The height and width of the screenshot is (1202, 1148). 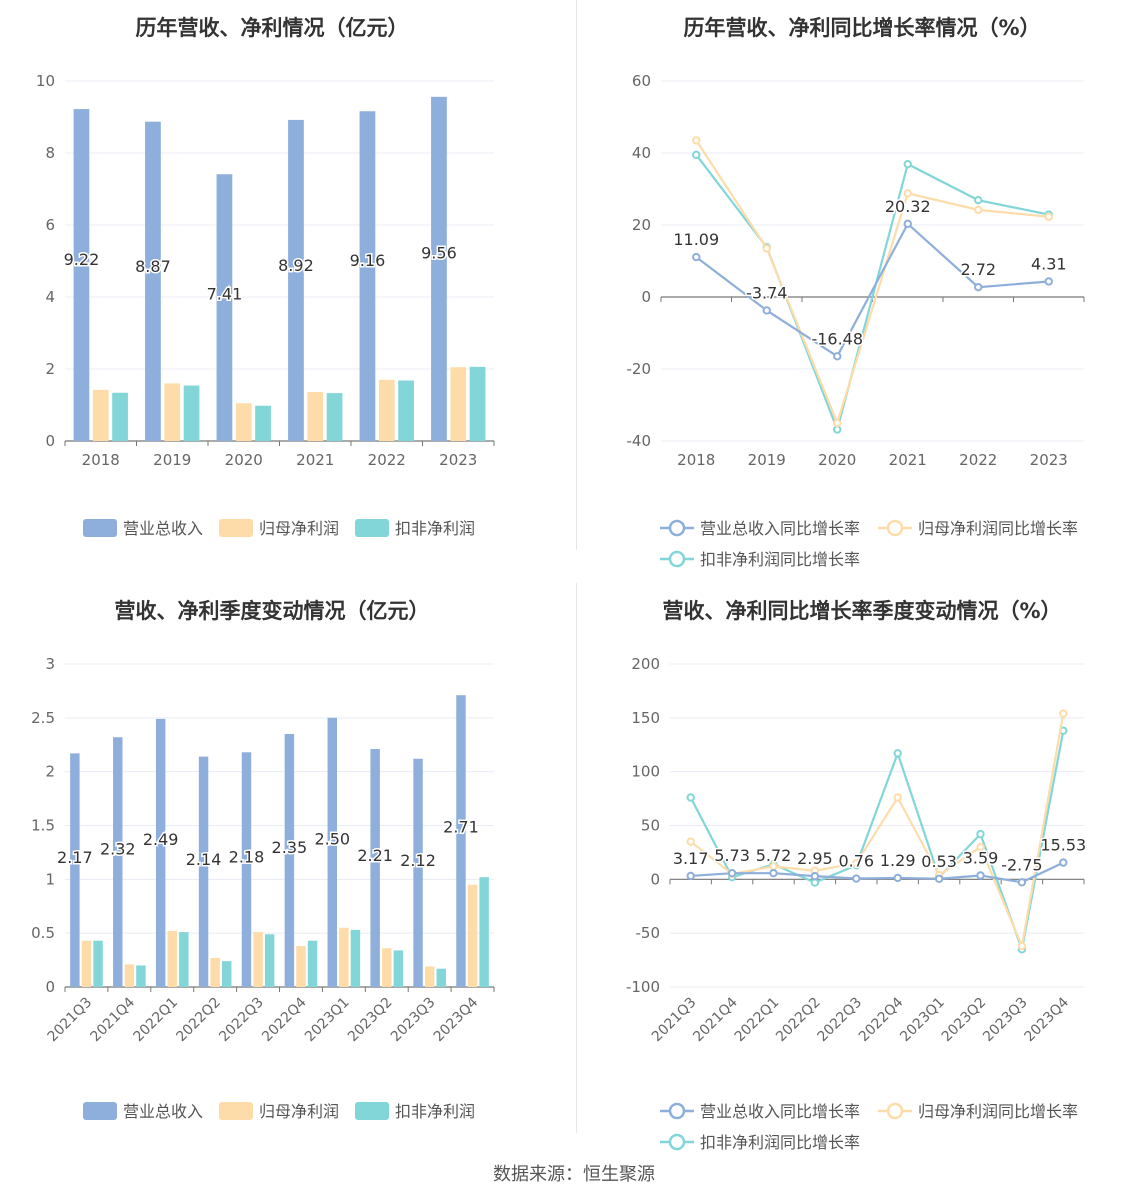 I want to click on y-tick-label: -100, so click(x=643, y=987).